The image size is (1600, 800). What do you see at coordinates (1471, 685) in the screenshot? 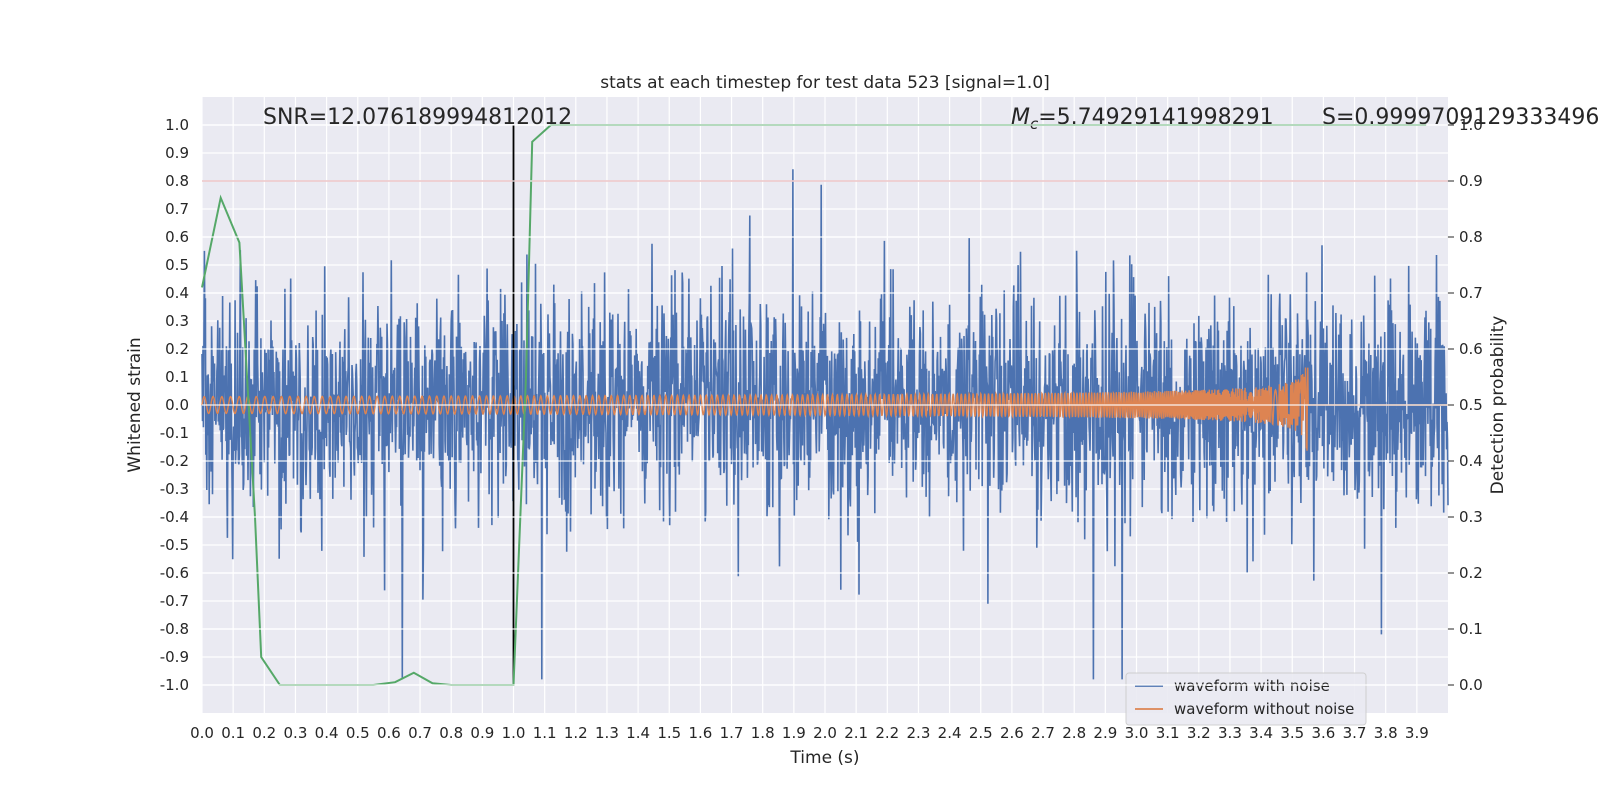
I see `y-tick-label-right: 0.0` at bounding box center [1471, 685].